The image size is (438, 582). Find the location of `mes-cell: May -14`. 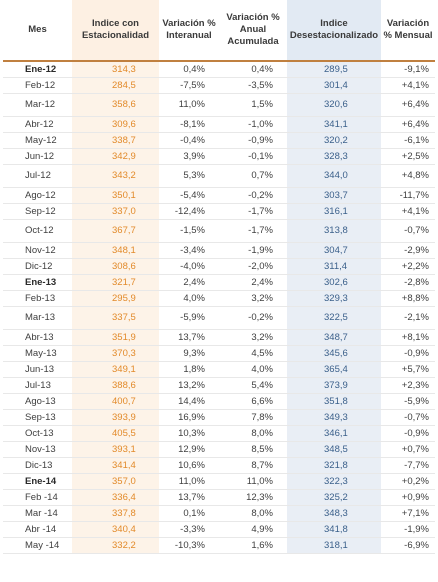

mes-cell: May -14 is located at coordinates (37, 545).